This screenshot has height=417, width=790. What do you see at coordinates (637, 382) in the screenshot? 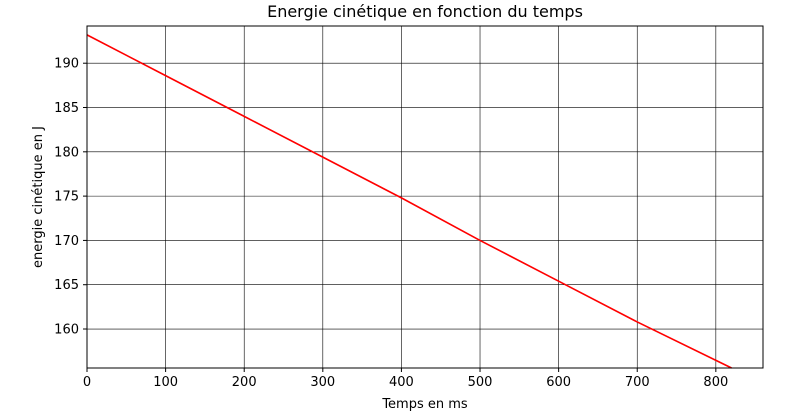
I see `x-tick-label: 700` at bounding box center [637, 382].